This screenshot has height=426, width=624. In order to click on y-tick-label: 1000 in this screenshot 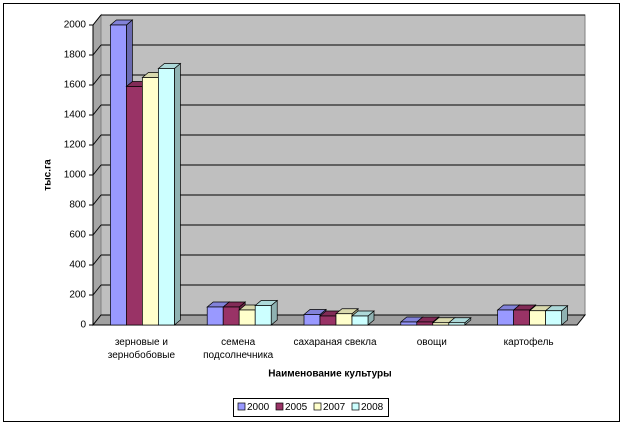, I will do `click(75, 175)`.